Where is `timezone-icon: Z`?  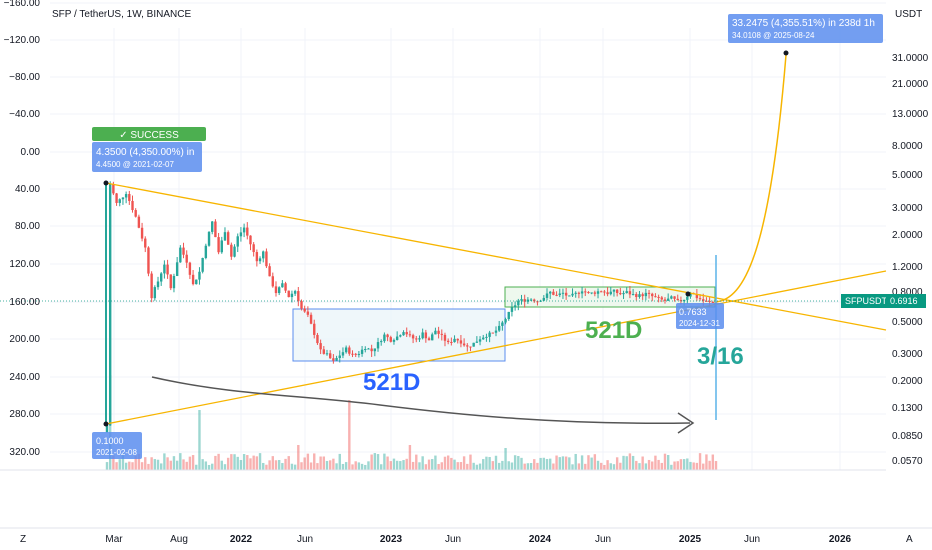 timezone-icon: Z is located at coordinates (23, 539).